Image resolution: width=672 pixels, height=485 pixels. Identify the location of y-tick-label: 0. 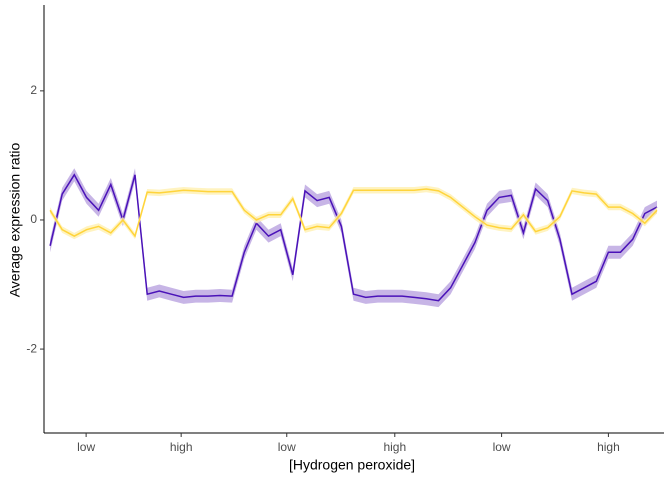
(33, 219).